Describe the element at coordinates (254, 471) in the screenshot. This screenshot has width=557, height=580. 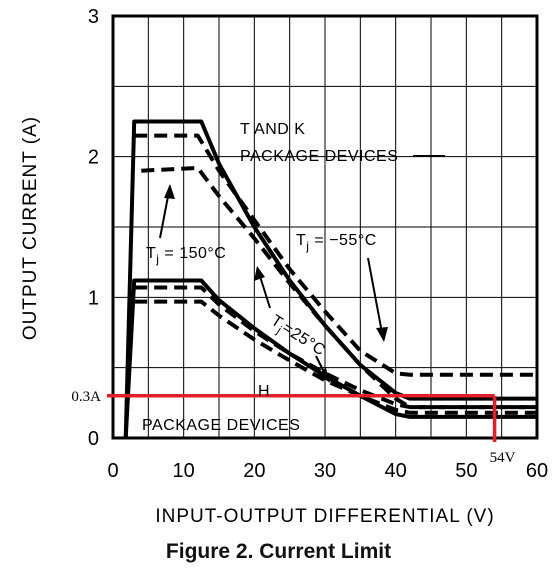
I see `x-tick-label: 20` at that location.